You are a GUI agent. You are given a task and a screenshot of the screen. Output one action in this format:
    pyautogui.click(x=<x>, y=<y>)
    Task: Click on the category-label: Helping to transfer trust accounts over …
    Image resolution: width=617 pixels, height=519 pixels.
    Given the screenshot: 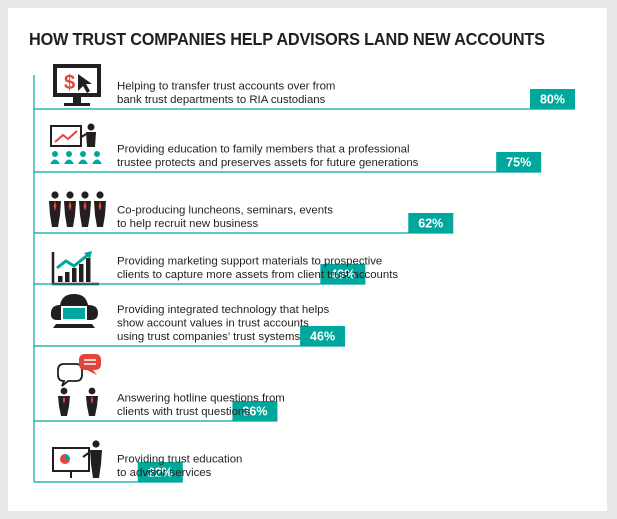 What is the action you would take?
    pyautogui.click(x=226, y=93)
    